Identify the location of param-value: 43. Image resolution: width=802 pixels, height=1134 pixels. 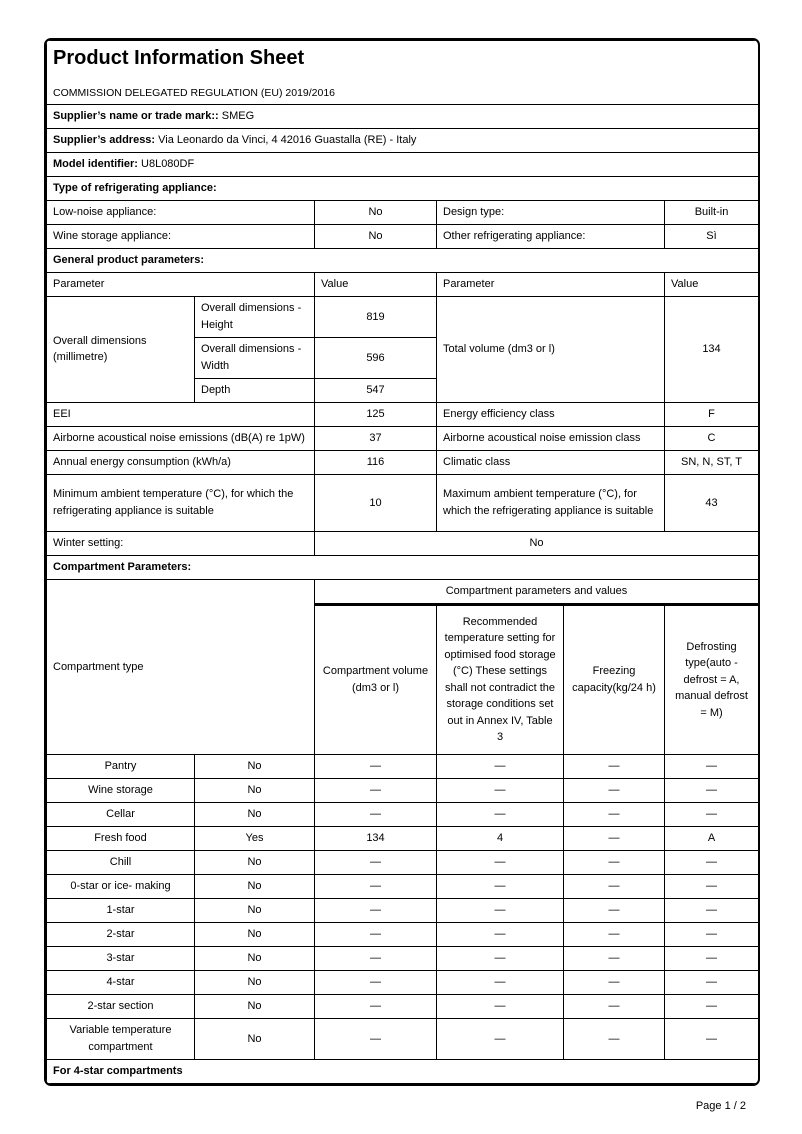
(711, 502).